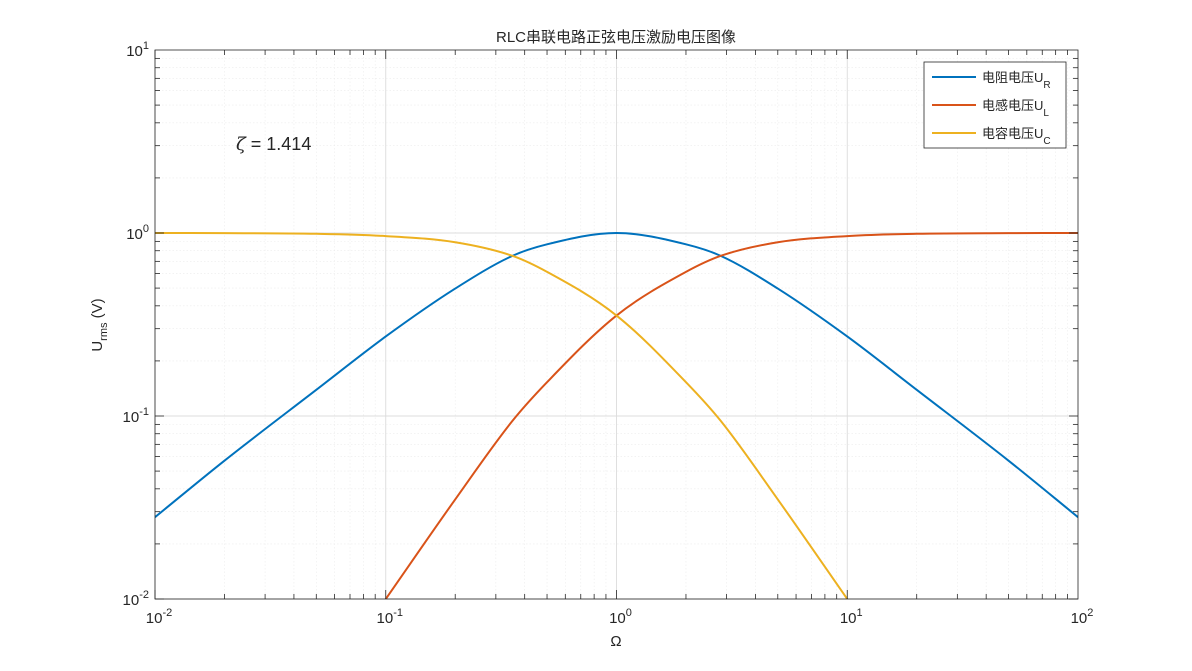 The image size is (1192, 671). I want to click on x-tick-label-exponent: 1, so click(860, 613).